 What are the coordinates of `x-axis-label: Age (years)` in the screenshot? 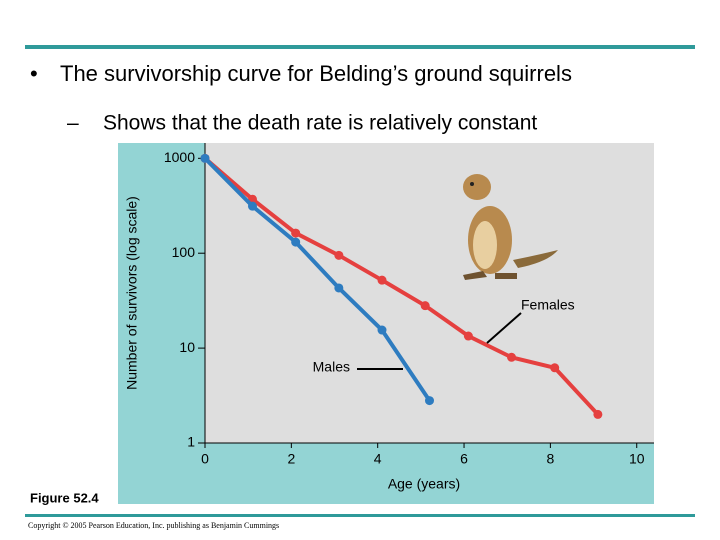 It's located at (424, 484).